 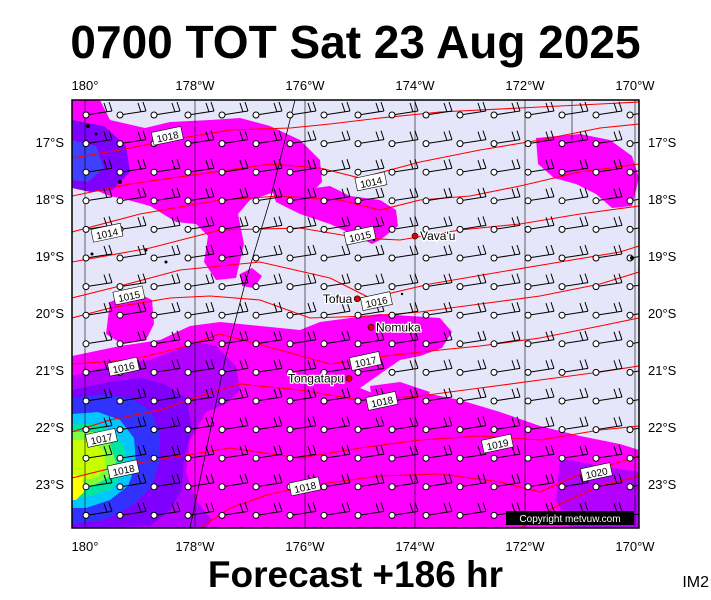 I want to click on isobar-label: 1014, so click(x=107, y=232).